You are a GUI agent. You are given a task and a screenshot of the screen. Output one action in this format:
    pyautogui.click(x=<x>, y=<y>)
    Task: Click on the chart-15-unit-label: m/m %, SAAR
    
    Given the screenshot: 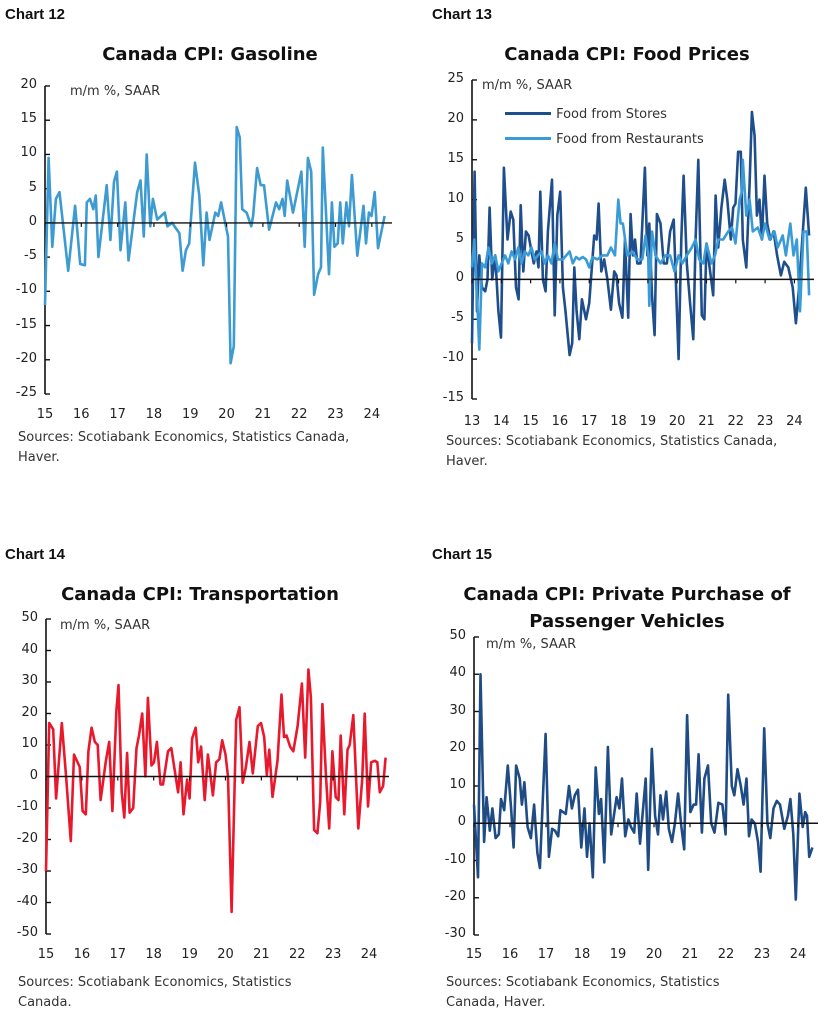 What is the action you would take?
    pyautogui.click(x=531, y=644)
    